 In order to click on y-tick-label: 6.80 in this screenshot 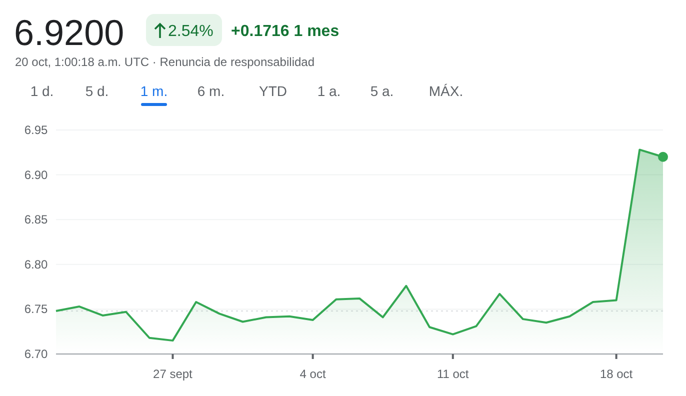, I will do `click(36, 264)`.